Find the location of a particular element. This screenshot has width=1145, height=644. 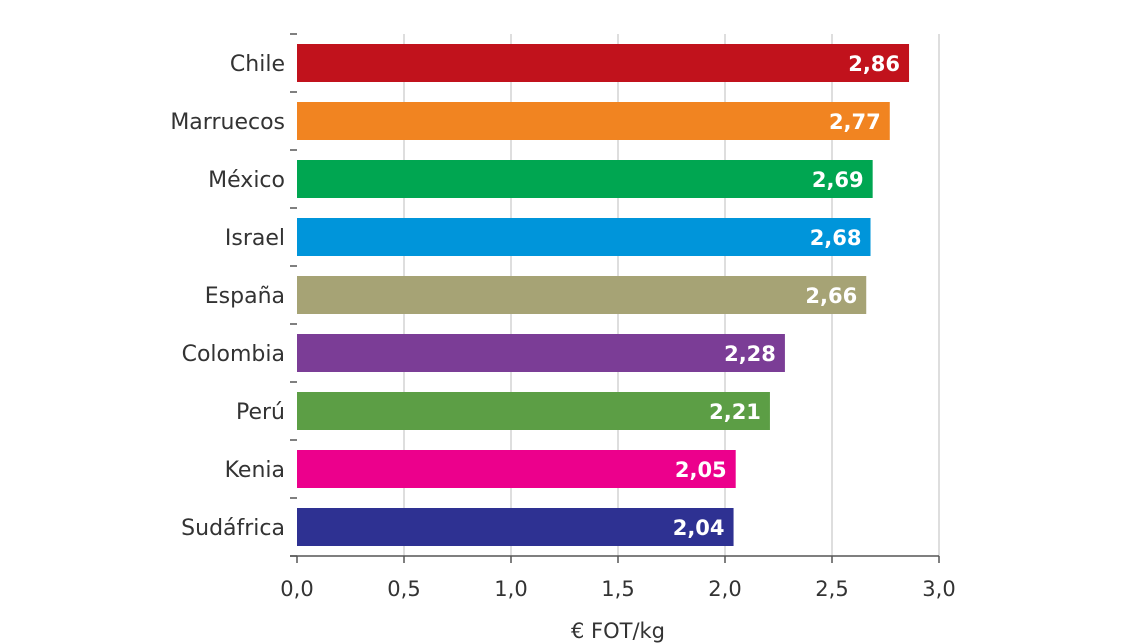

x-tick-label: 0,5 is located at coordinates (403, 589).